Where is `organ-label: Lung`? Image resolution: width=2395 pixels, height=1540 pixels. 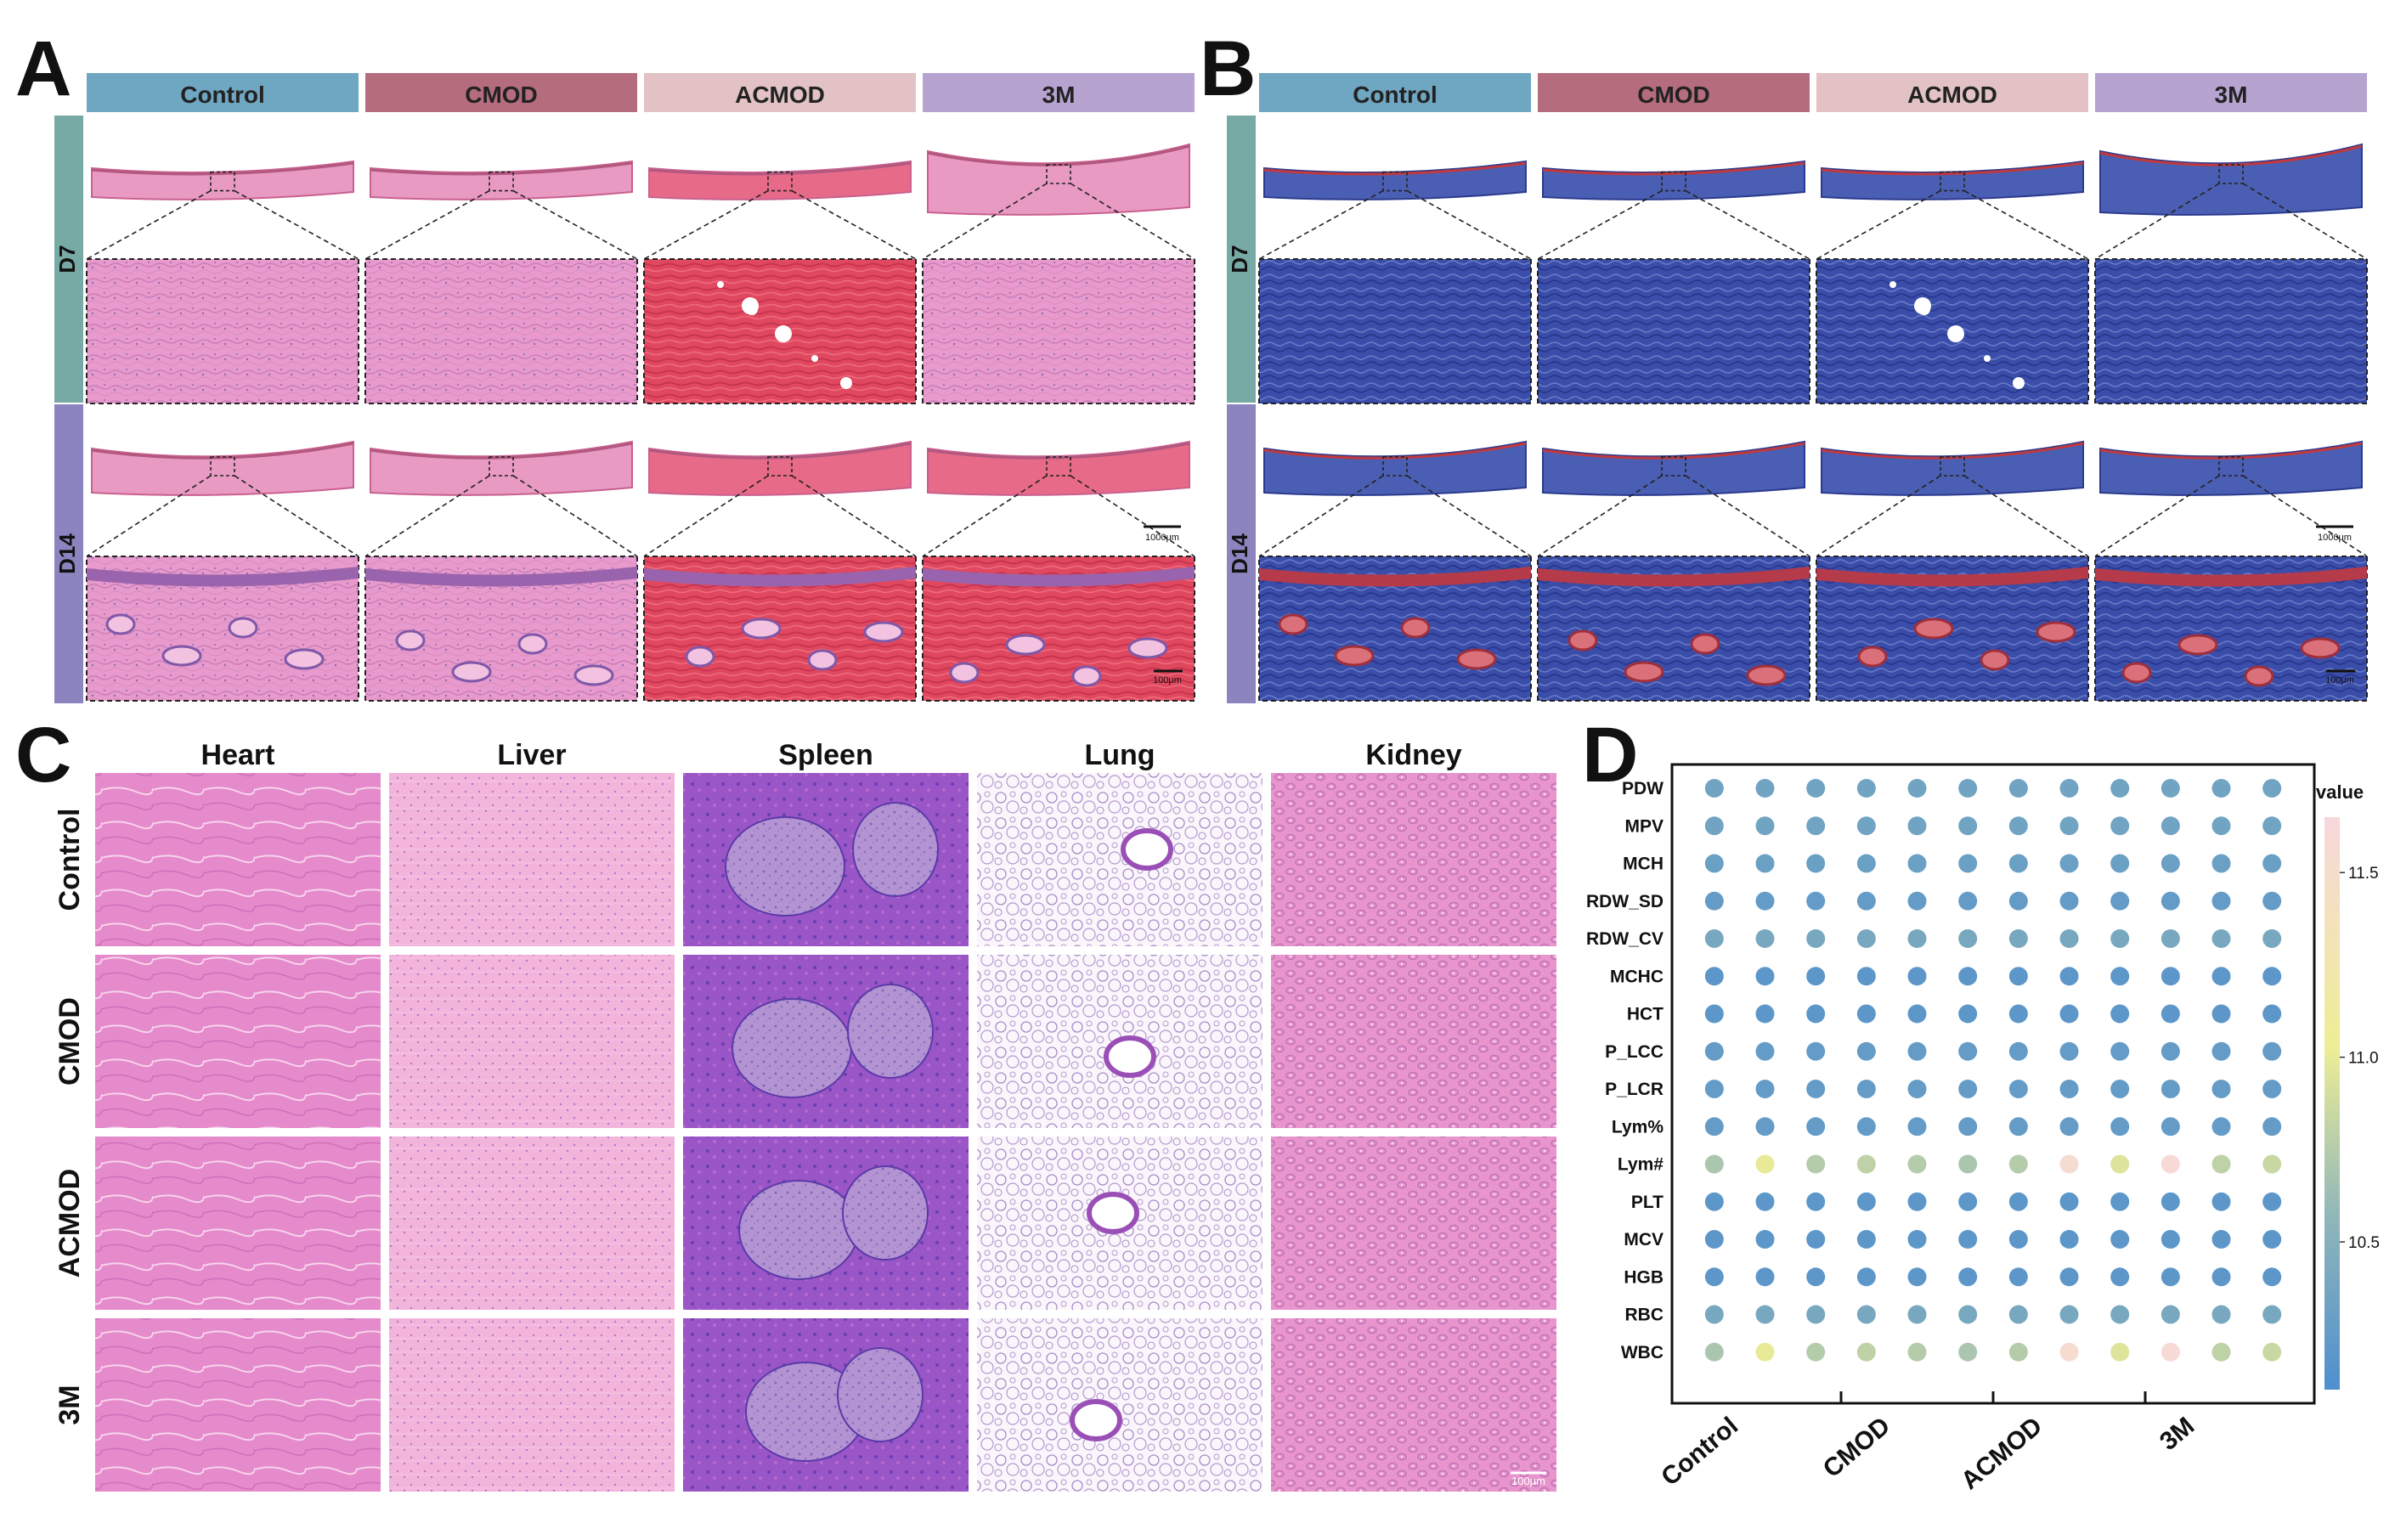 organ-label: Lung is located at coordinates (1119, 755).